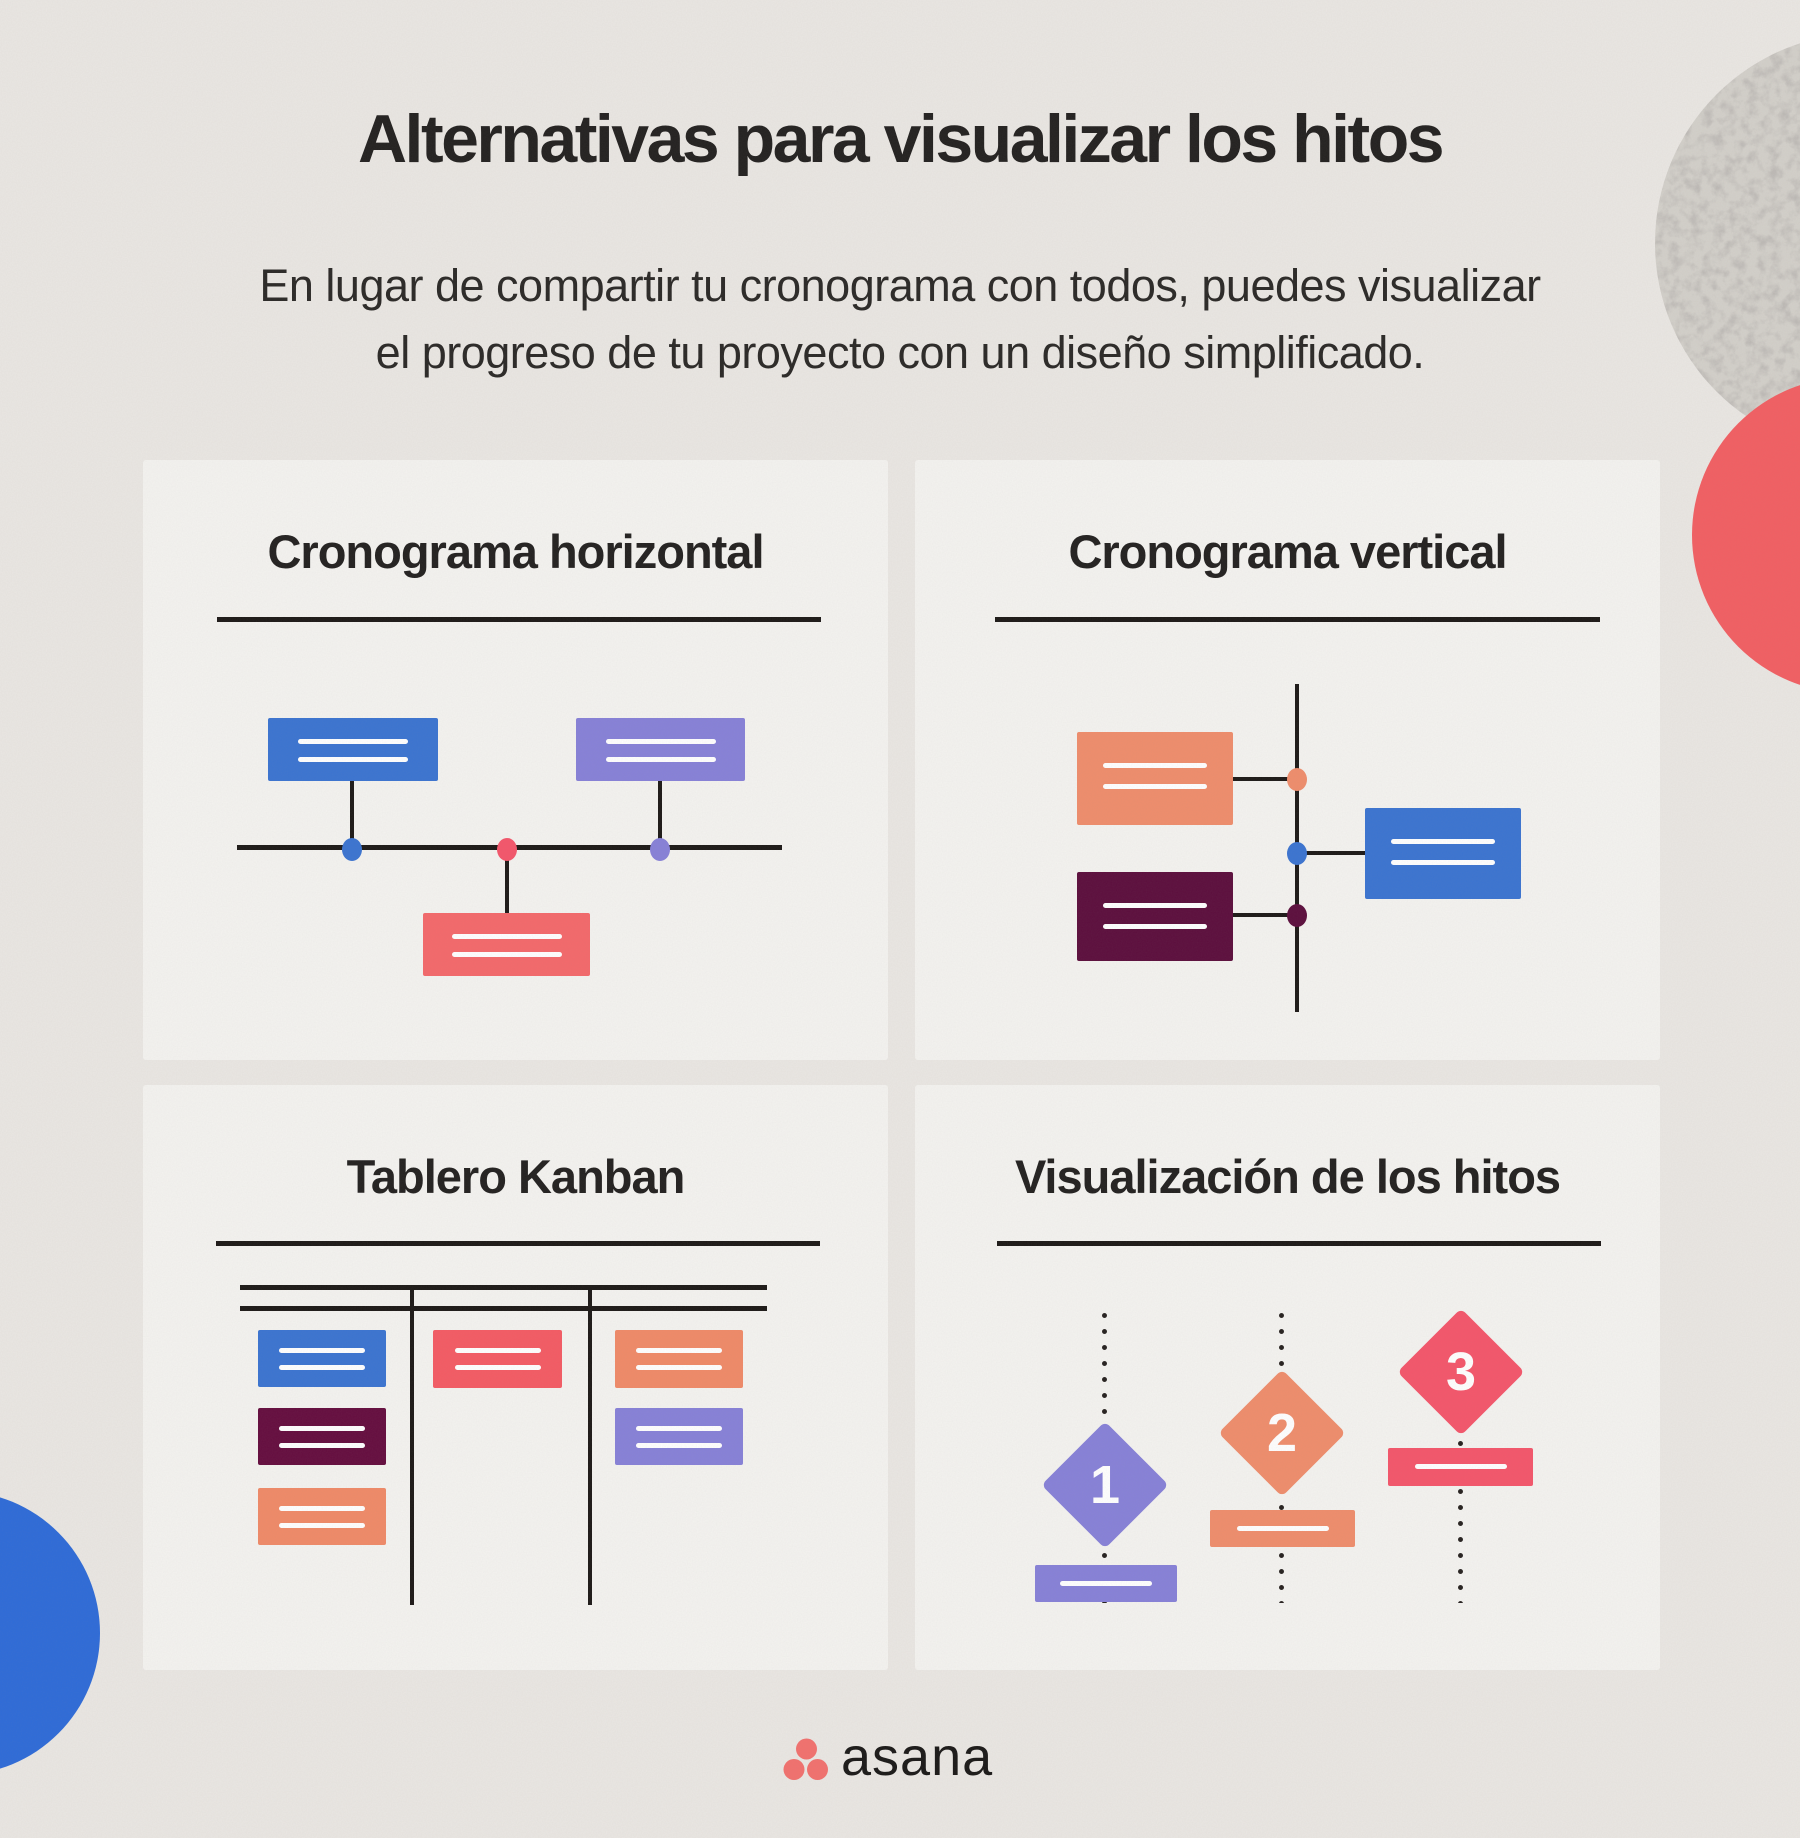  I want to click on milestone-dot-orange, so click(1297, 779).